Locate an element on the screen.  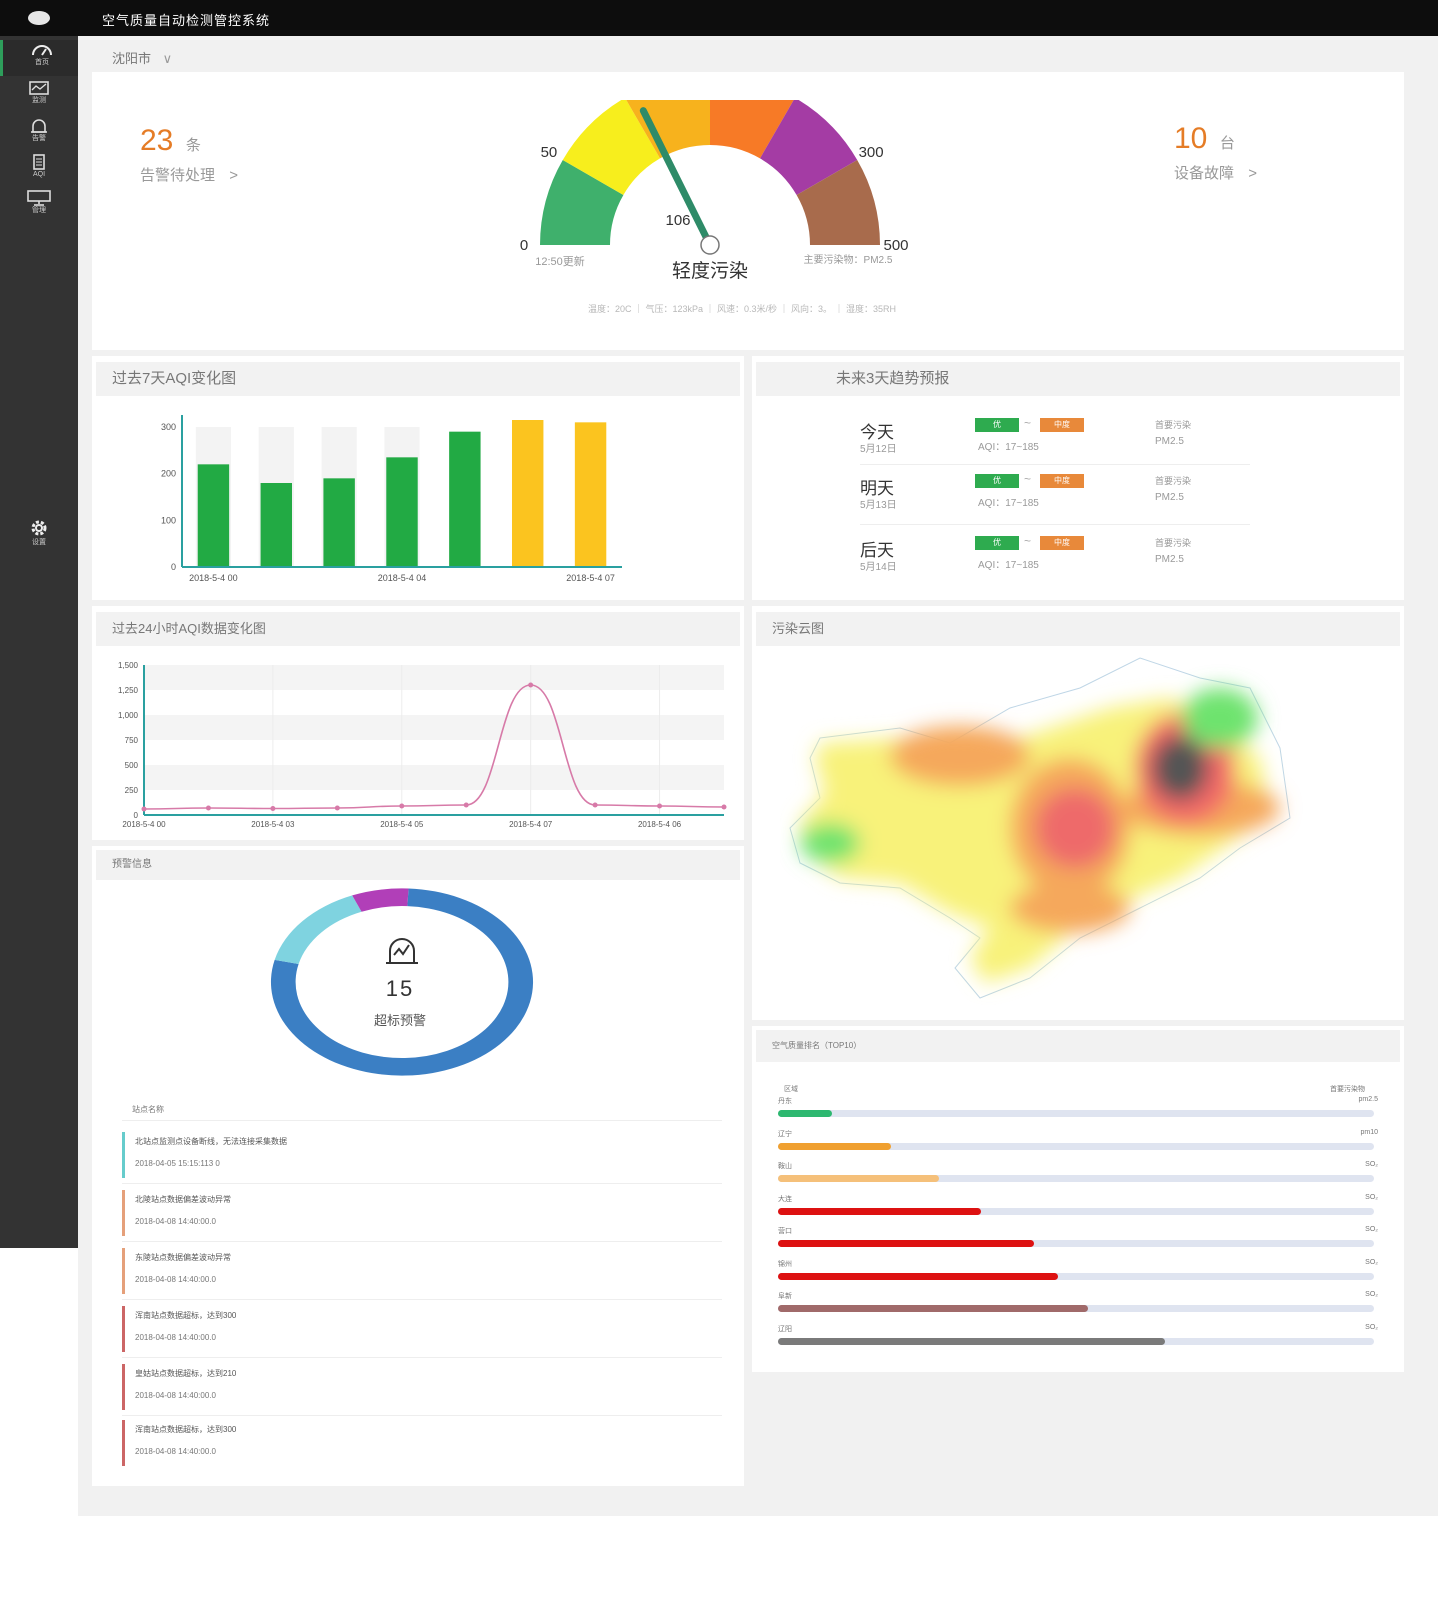
alarm-icon is located at coordinates (39, 126).